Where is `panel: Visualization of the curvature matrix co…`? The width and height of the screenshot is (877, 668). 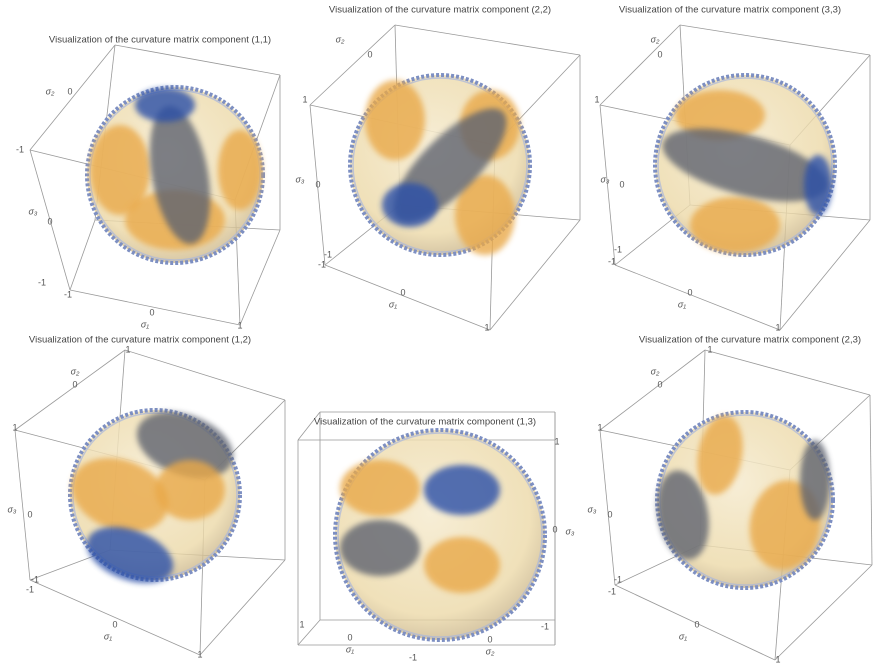 panel: Visualization of the curvature matrix co… is located at coordinates (436, 536).